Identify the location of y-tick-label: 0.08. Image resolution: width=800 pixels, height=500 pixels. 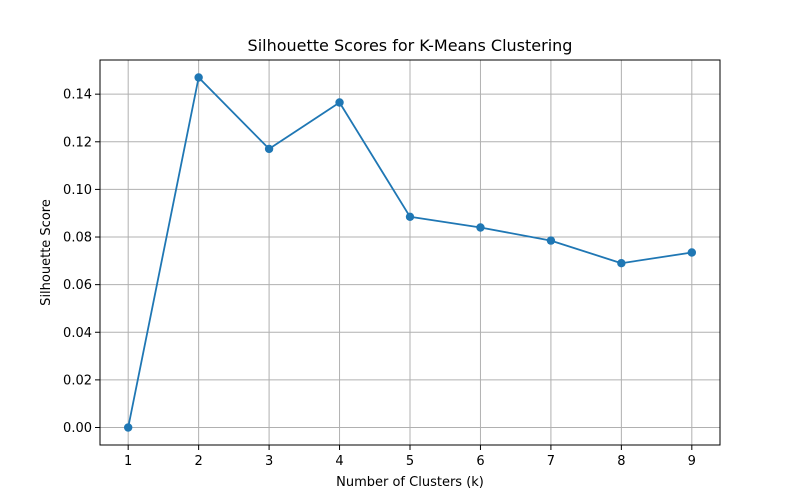
(77, 238).